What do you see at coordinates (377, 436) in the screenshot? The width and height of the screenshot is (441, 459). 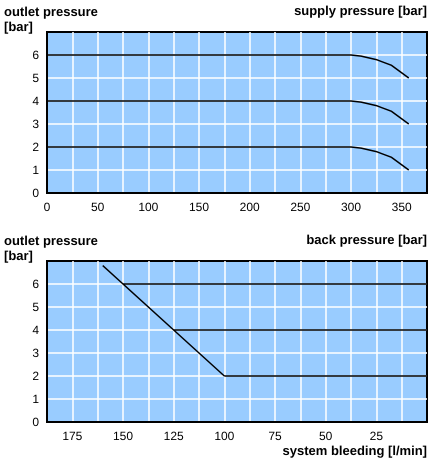 I see `x-tick-label: 25` at bounding box center [377, 436].